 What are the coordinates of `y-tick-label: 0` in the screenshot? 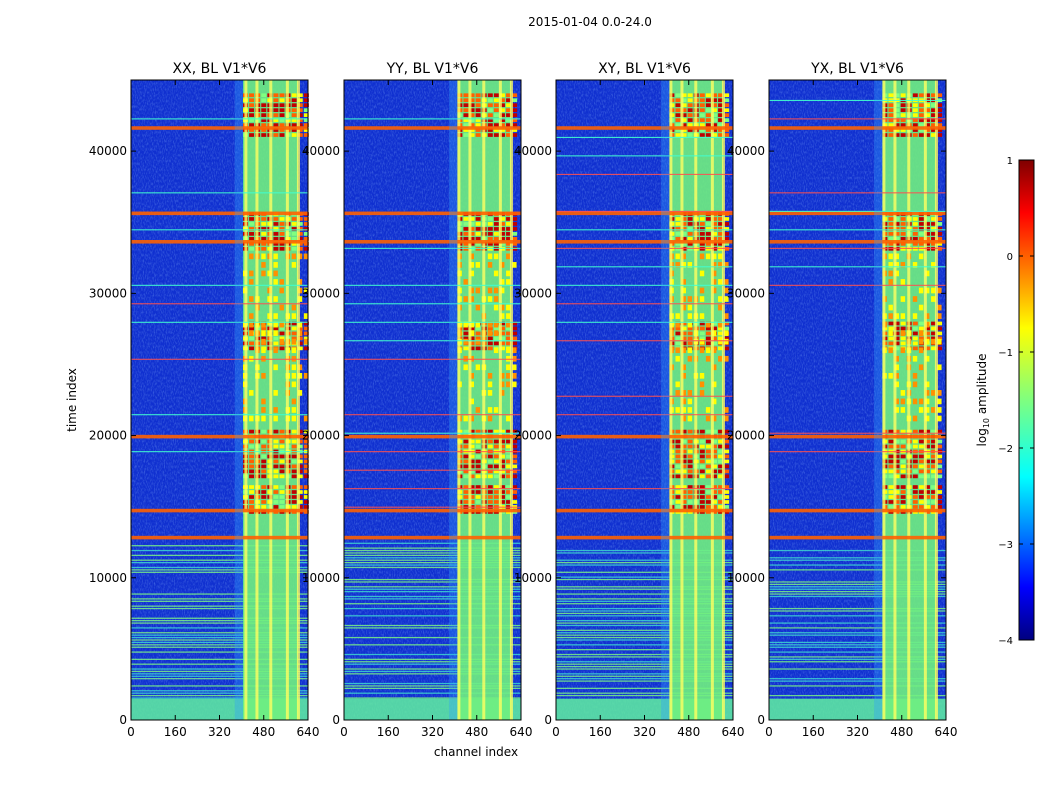 It's located at (123, 720).